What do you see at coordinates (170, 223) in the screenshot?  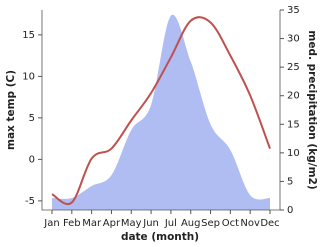 I see `x-tick-label: Jul` at bounding box center [170, 223].